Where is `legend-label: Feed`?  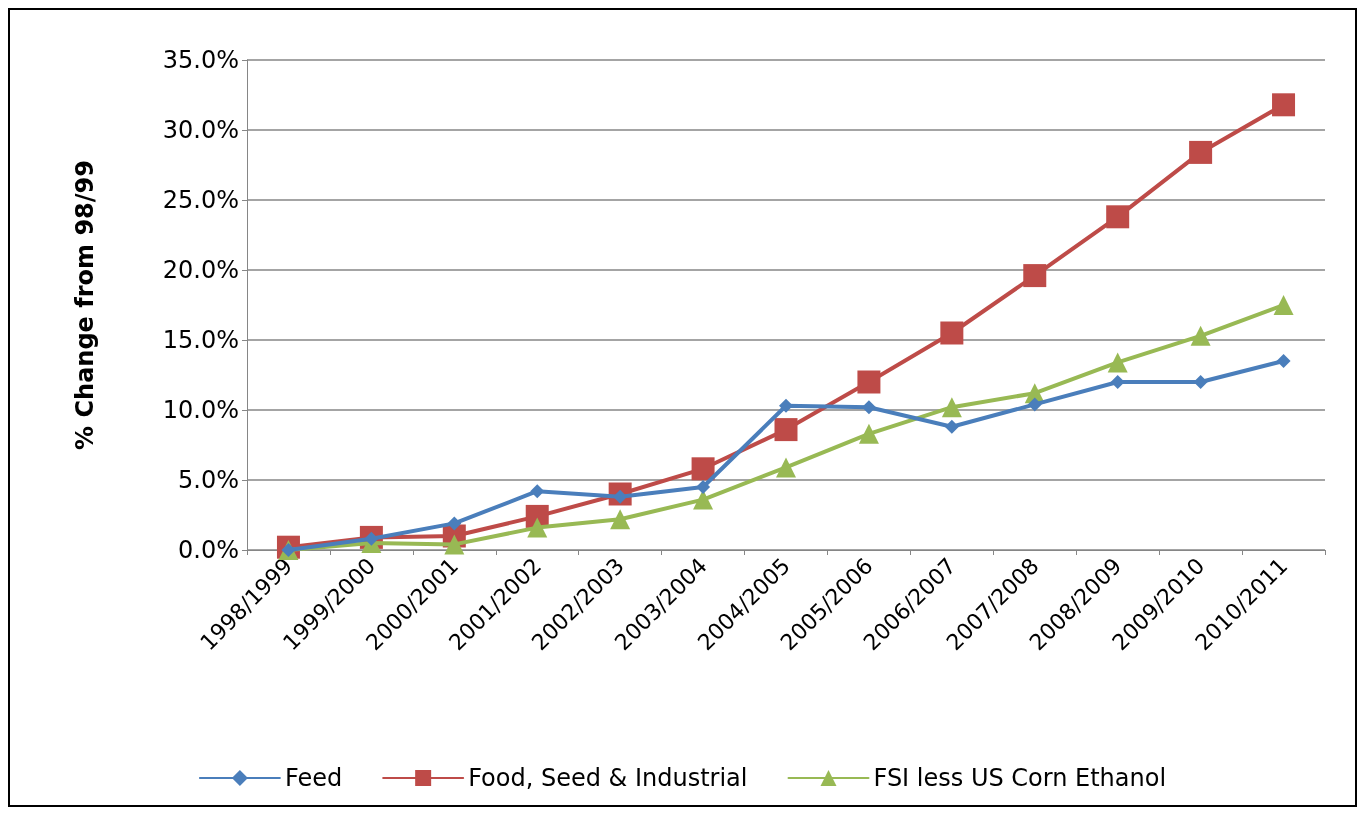 legend-label: Feed is located at coordinates (313, 778).